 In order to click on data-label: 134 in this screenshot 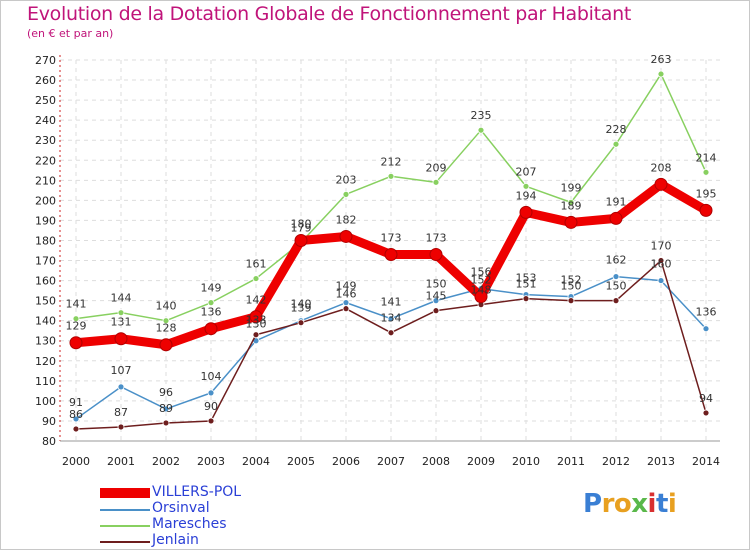, I will do `click(391, 318)`.